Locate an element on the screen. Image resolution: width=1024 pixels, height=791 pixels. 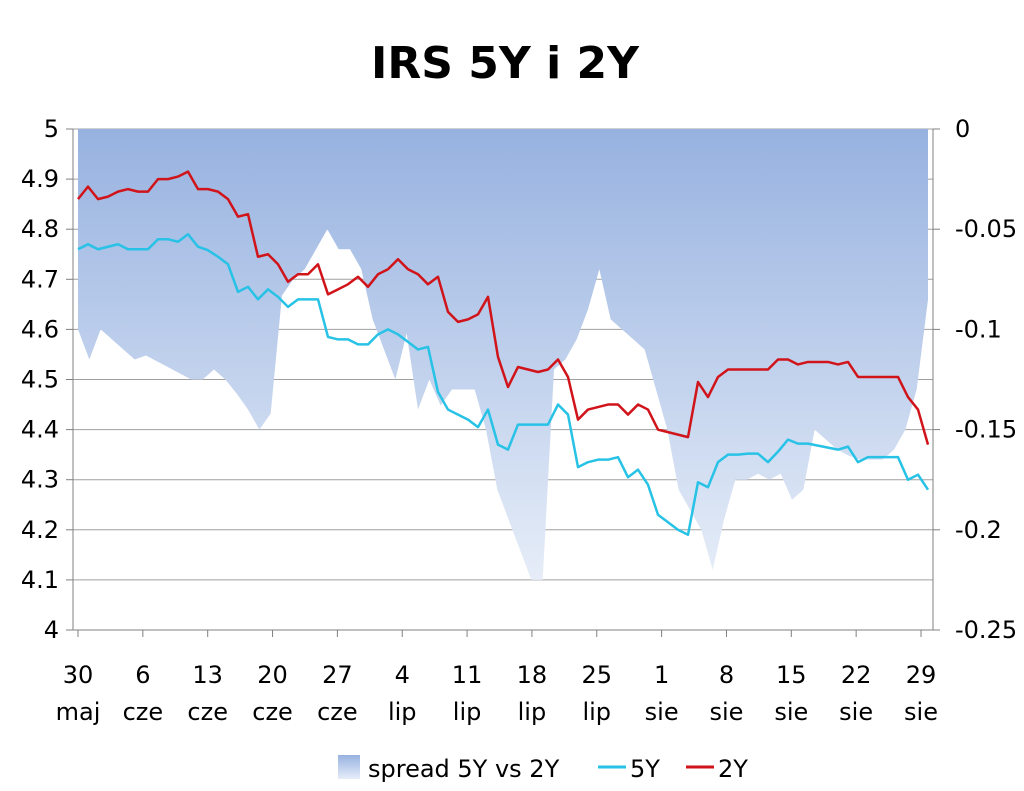
right-tick-label: 0 is located at coordinates (962, 129).